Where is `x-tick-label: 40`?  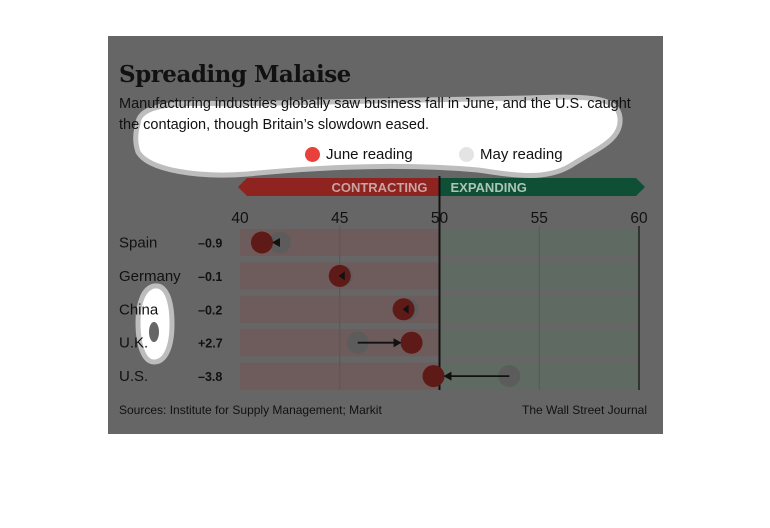 x-tick-label: 40 is located at coordinates (240, 218).